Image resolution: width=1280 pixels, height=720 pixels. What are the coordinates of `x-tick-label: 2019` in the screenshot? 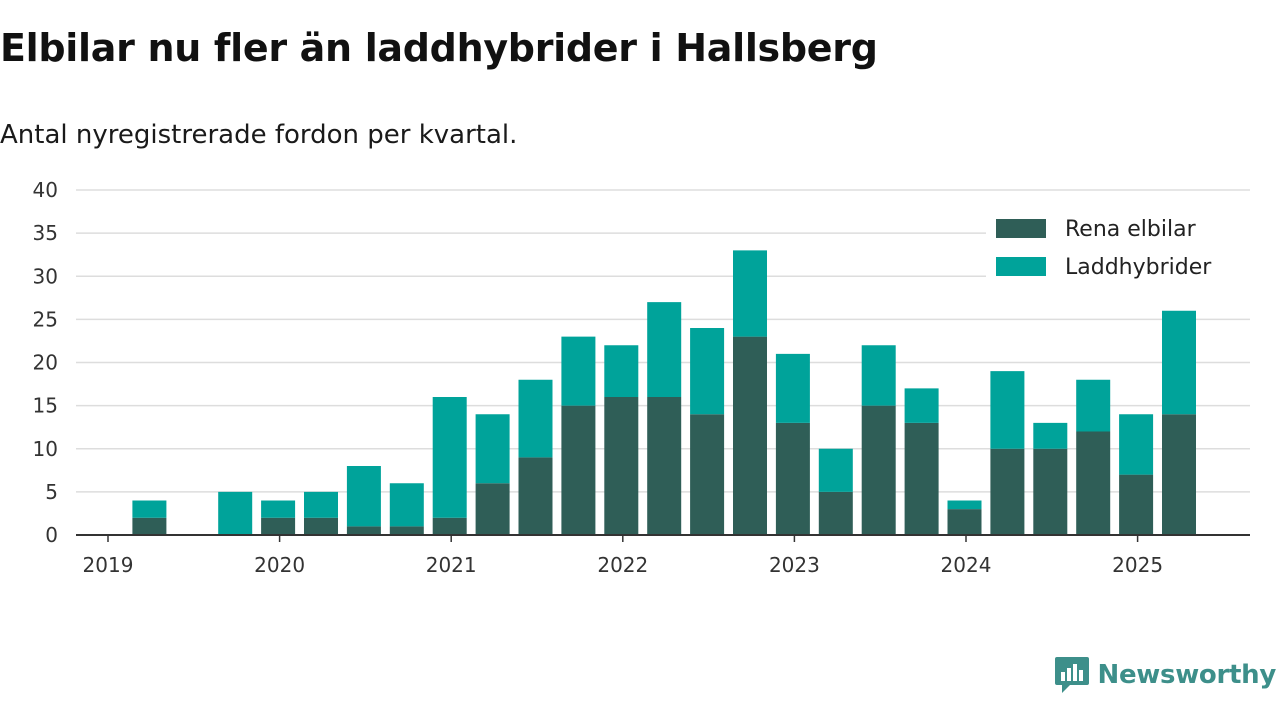 It's located at (108, 565).